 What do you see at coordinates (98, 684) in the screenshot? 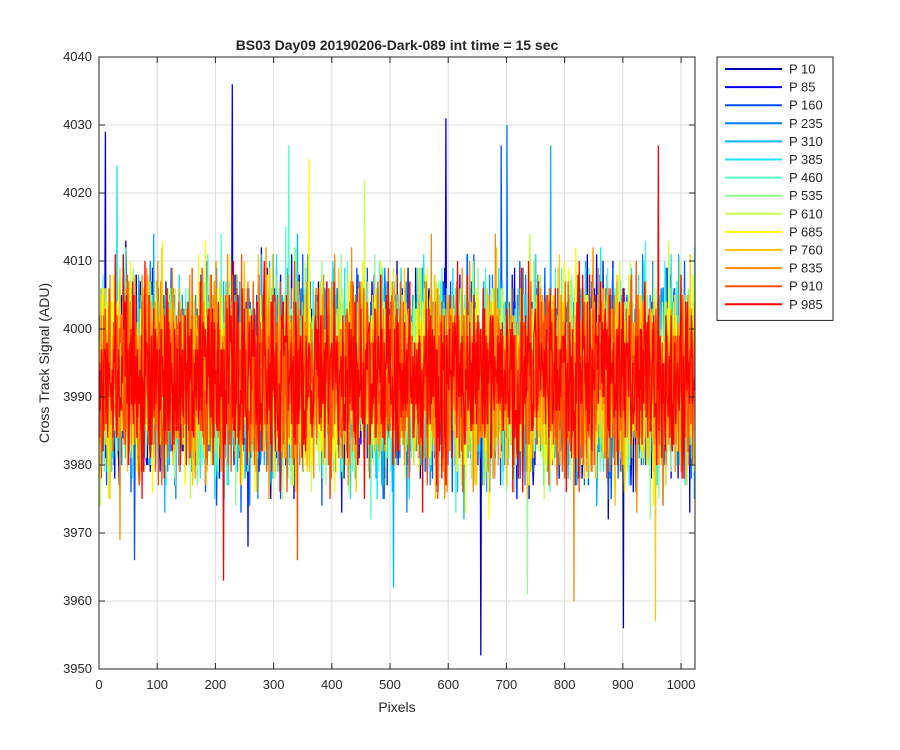
I see `x-tick-label: 0` at bounding box center [98, 684].